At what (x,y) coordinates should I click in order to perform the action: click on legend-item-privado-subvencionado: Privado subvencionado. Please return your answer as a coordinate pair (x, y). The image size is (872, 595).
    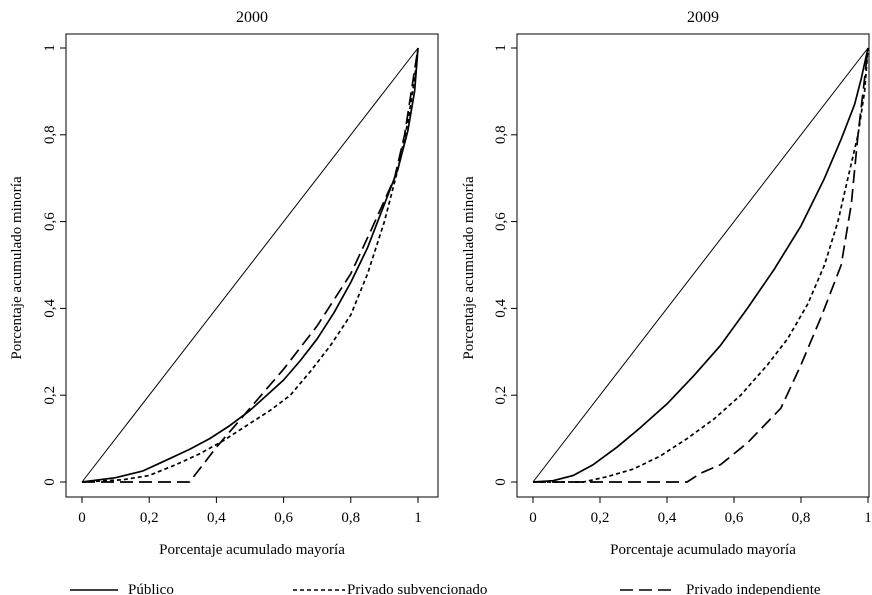
    Looking at the image, I should click on (390, 588).